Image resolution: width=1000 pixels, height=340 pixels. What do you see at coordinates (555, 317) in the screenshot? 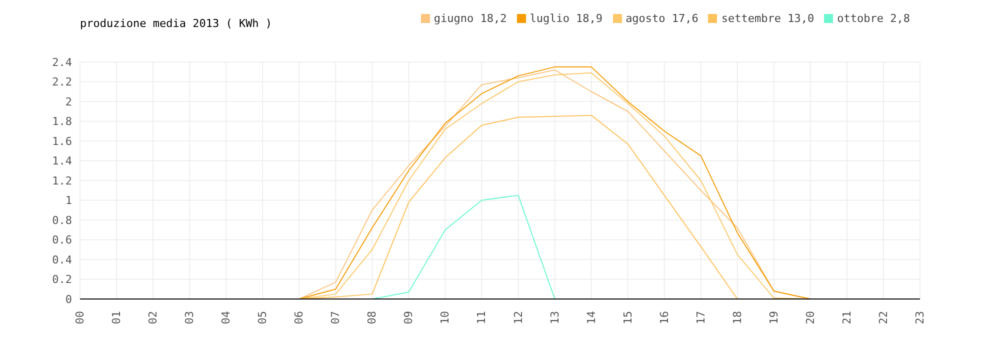
I see `x-tick-label: 13` at bounding box center [555, 317].